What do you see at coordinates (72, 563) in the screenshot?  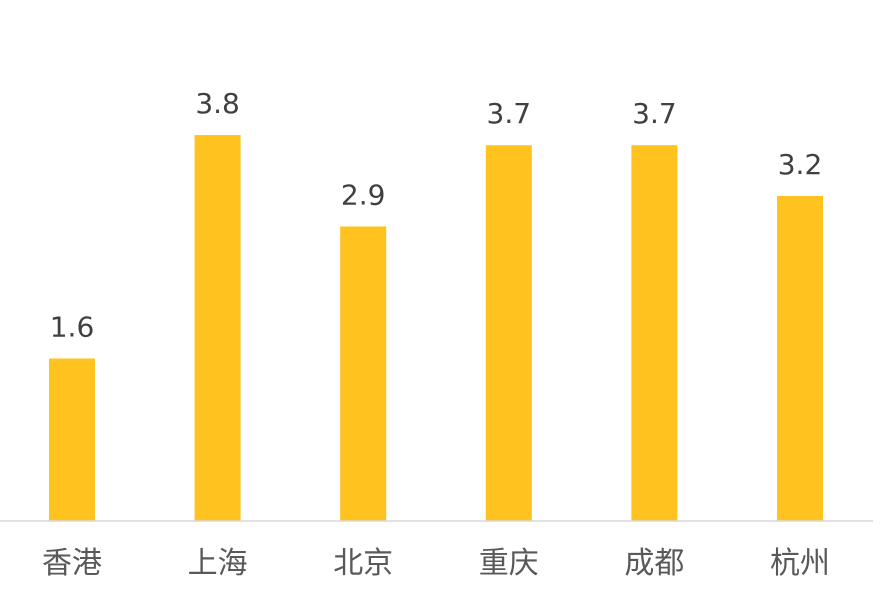 I see `category-label-0: 香港` at bounding box center [72, 563].